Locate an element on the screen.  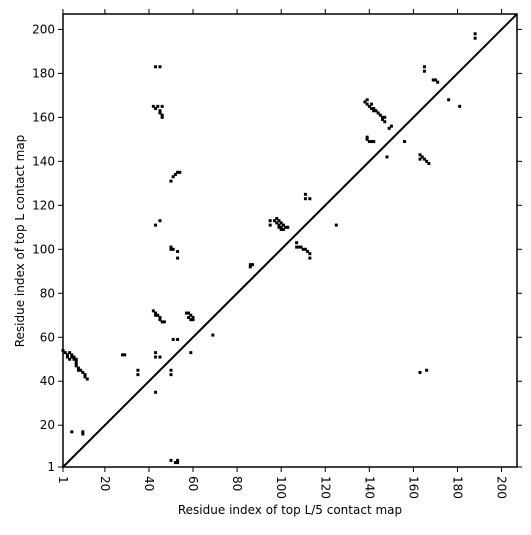
x-tick-label: 160 is located at coordinates (413, 487).